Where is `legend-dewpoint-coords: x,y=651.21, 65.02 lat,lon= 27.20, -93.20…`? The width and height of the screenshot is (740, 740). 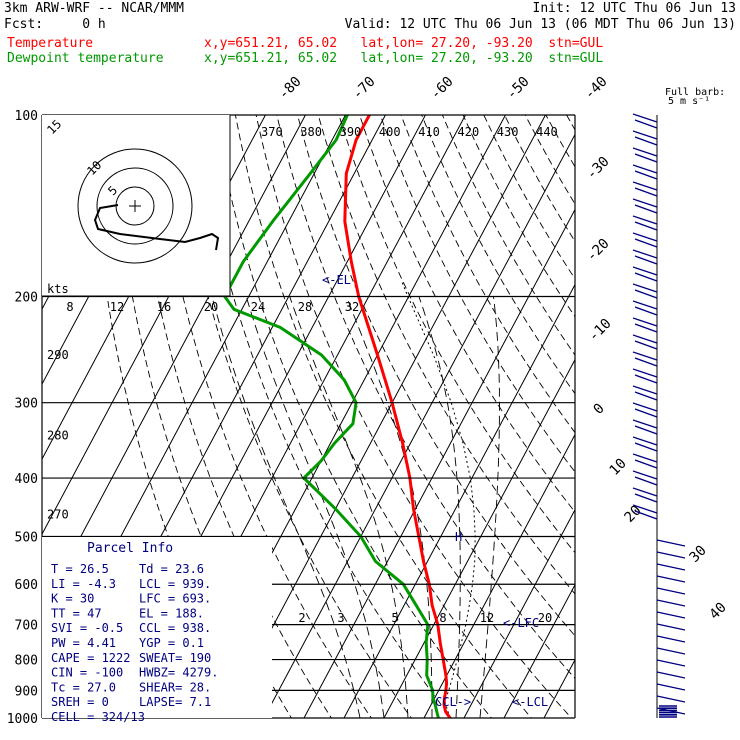 legend-dewpoint-coords: x,y=651.21, 65.02 lat,lon= 27.20, -93.20… is located at coordinates (404, 58).